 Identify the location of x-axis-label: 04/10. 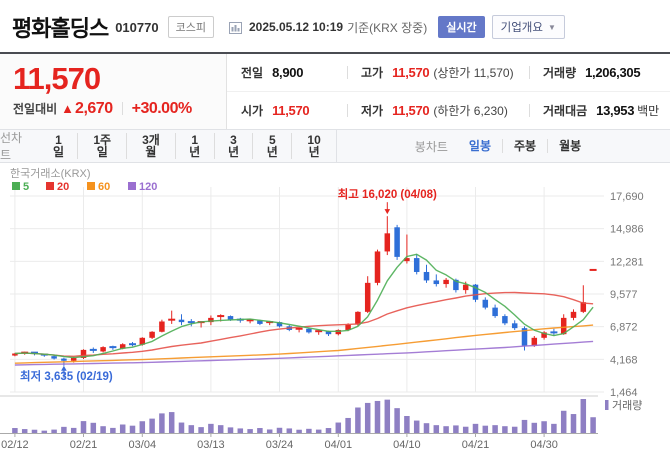
(407, 445).